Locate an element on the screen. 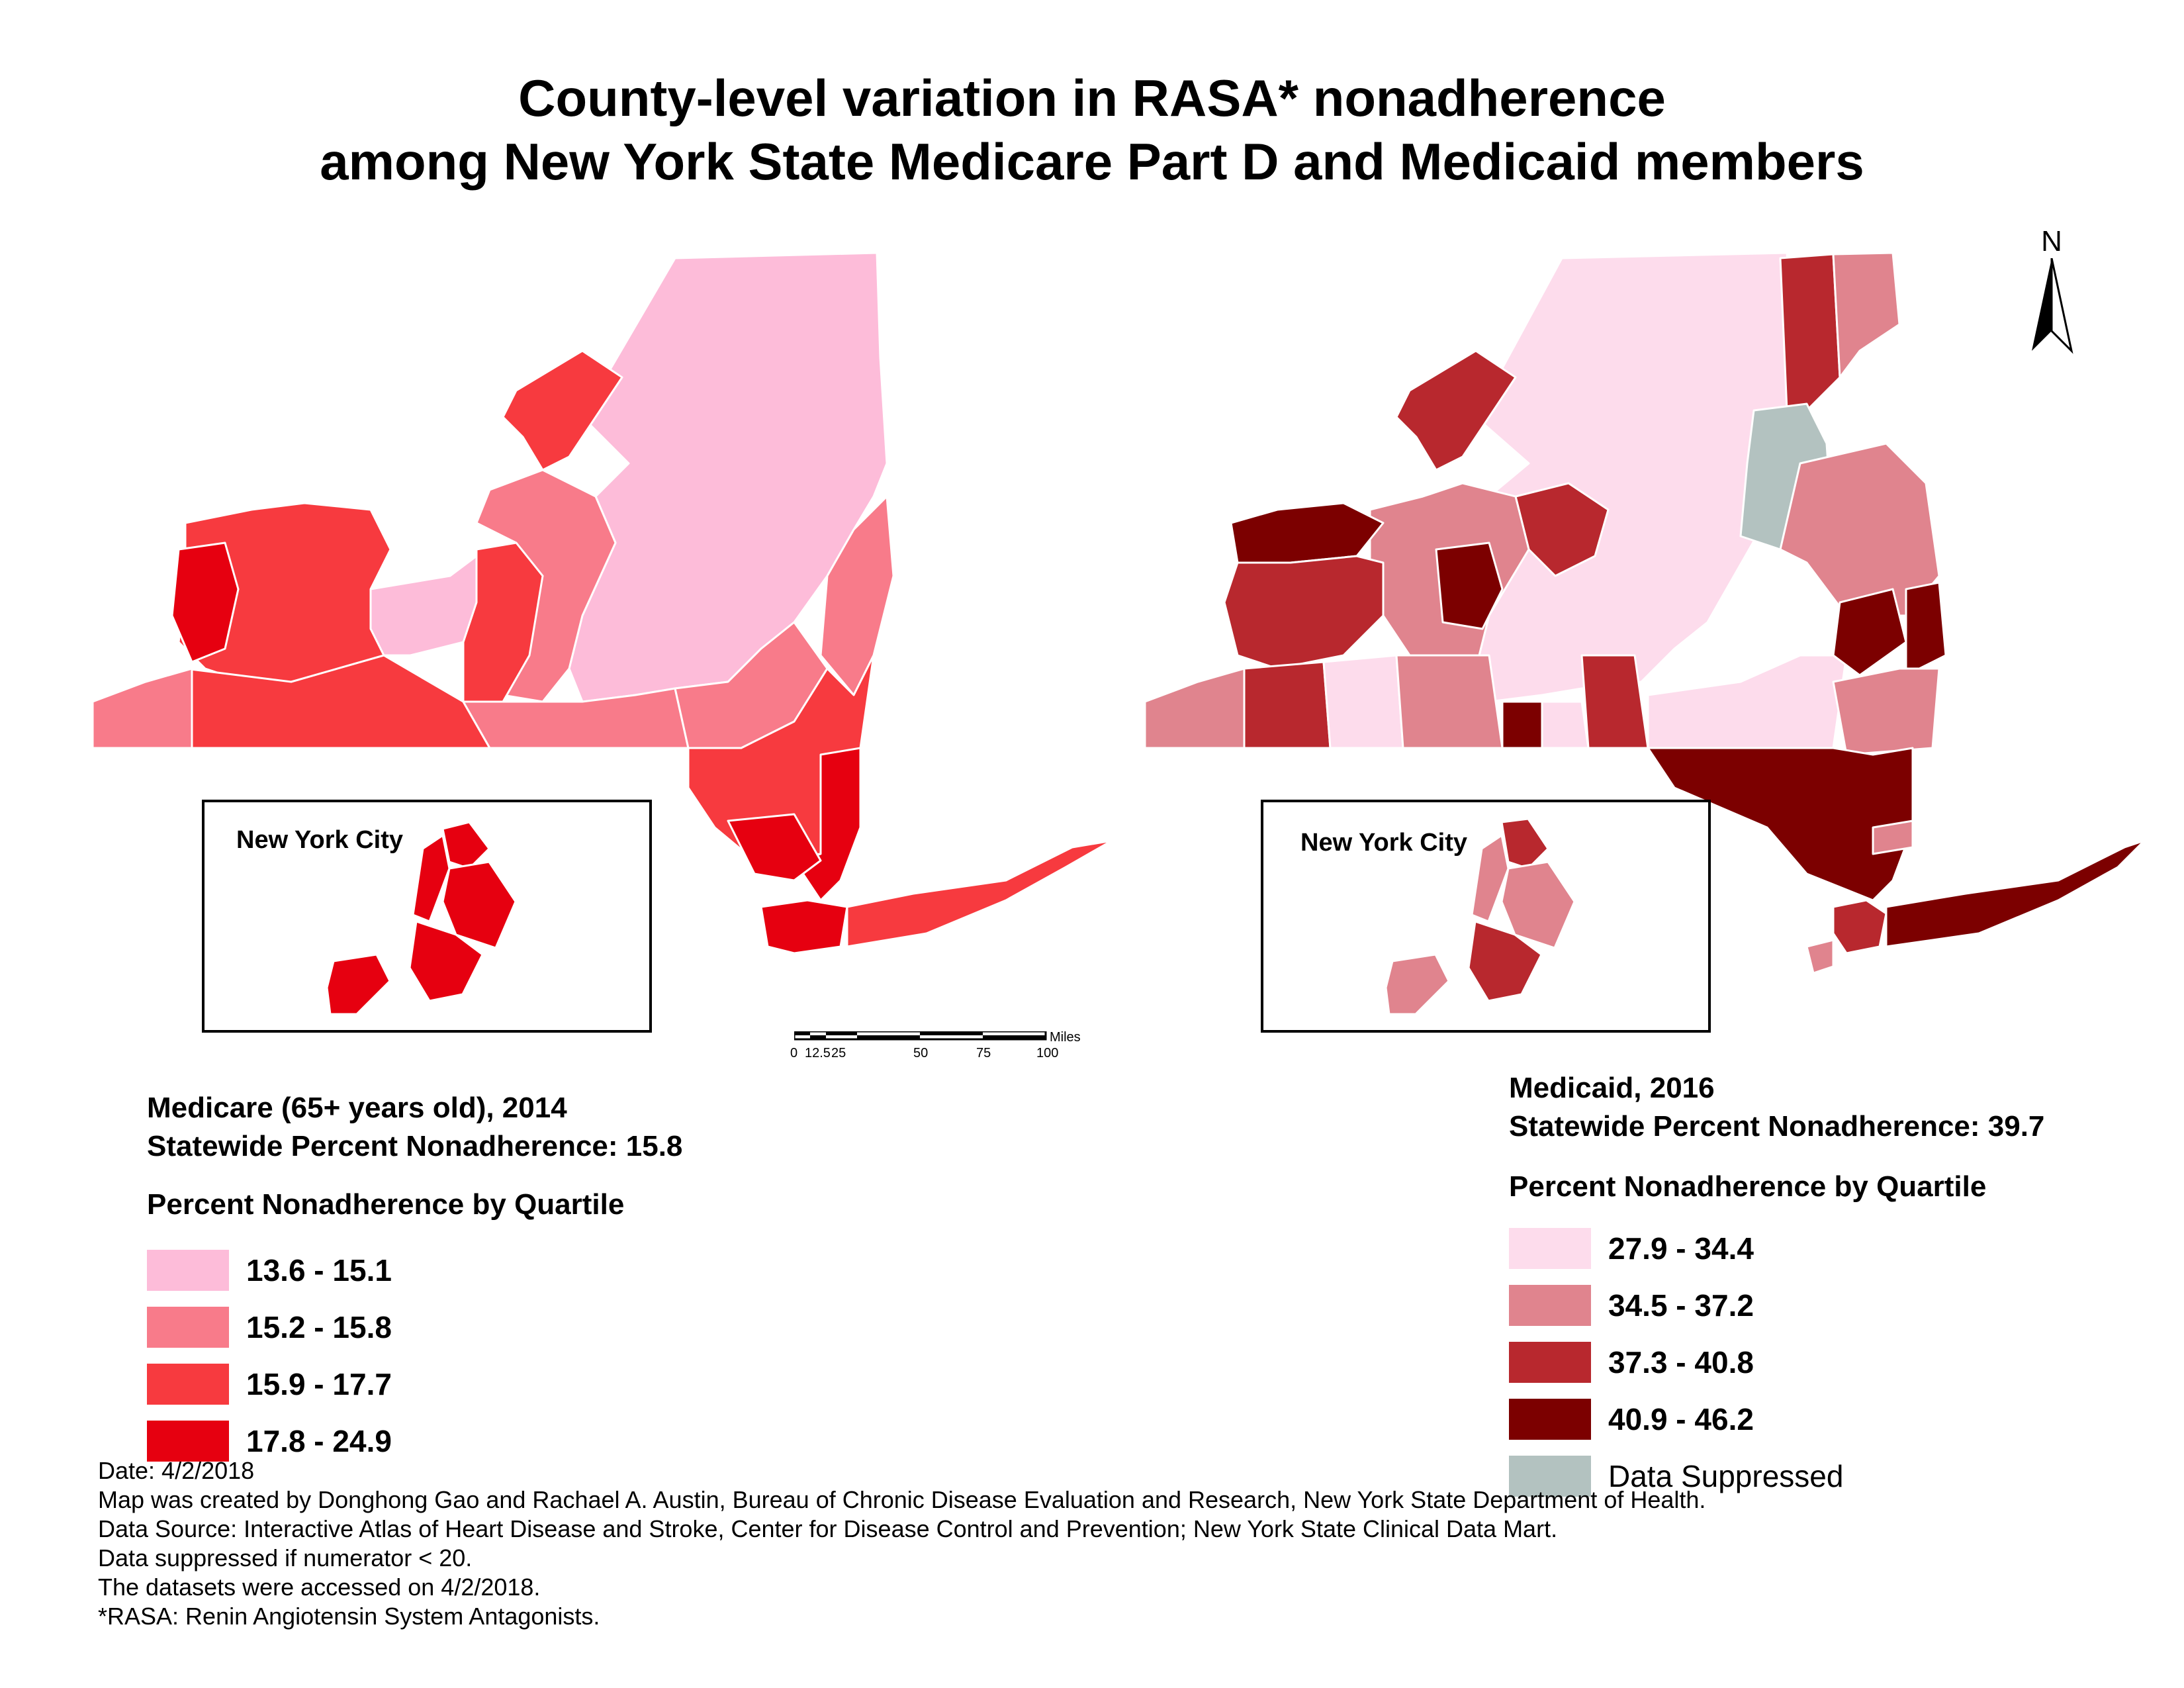 This screenshot has height=1688, width=2184. medicare-legend-item: 15.9 - 17.7 is located at coordinates (412, 1384).